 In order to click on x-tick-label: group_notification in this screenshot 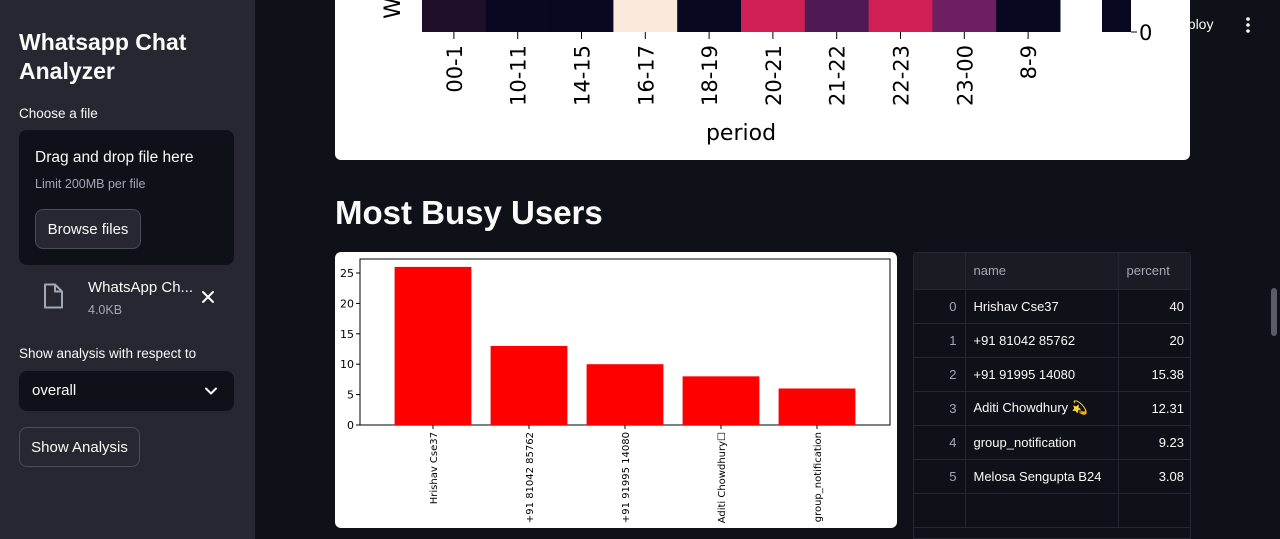, I will do `click(818, 477)`.